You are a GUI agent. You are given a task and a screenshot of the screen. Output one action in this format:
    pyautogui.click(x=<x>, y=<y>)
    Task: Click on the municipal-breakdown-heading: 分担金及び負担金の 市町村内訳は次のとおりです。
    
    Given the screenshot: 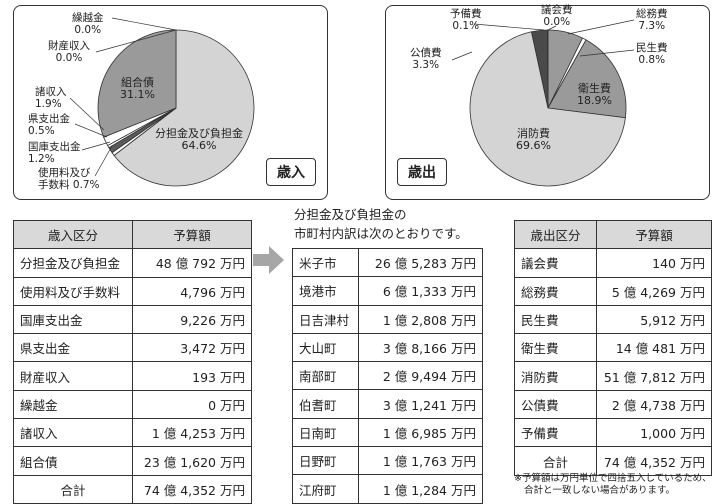 What is the action you would take?
    pyautogui.click(x=381, y=224)
    